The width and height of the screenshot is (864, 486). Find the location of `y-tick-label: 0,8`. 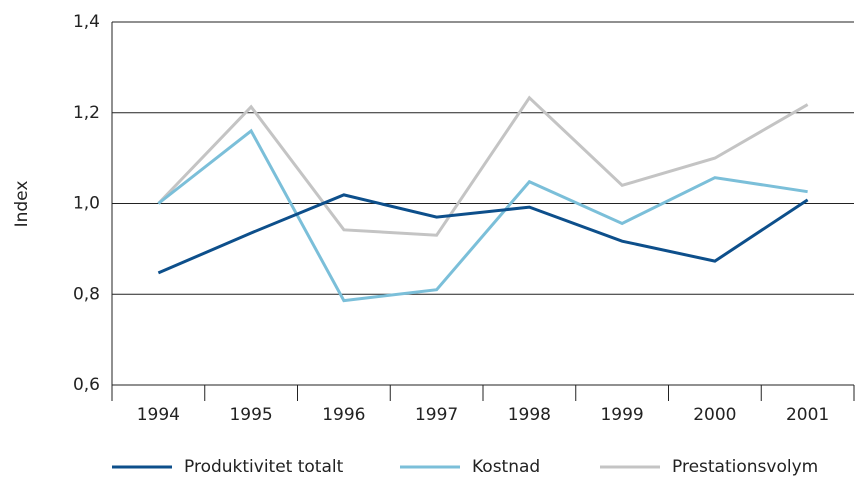

y-tick-label: 0,8 is located at coordinates (86, 294).